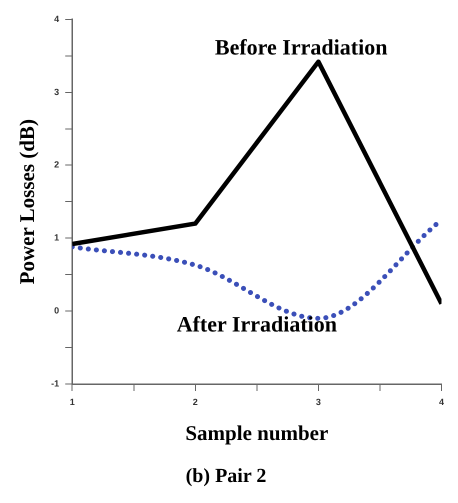 The height and width of the screenshot is (503, 458). Describe the element at coordinates (57, 237) in the screenshot. I see `y-tick-label: 1` at that location.